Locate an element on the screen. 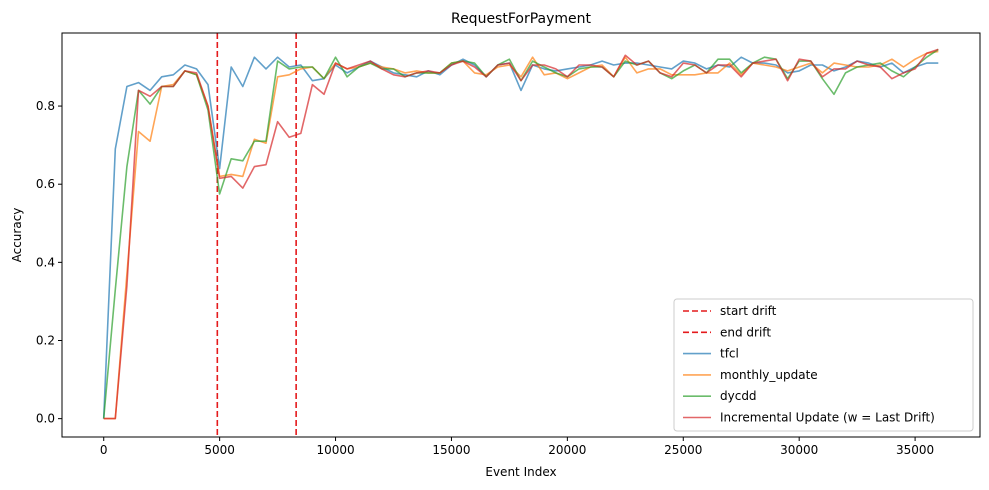  y-tick-label: 0.0 is located at coordinates (45, 419).